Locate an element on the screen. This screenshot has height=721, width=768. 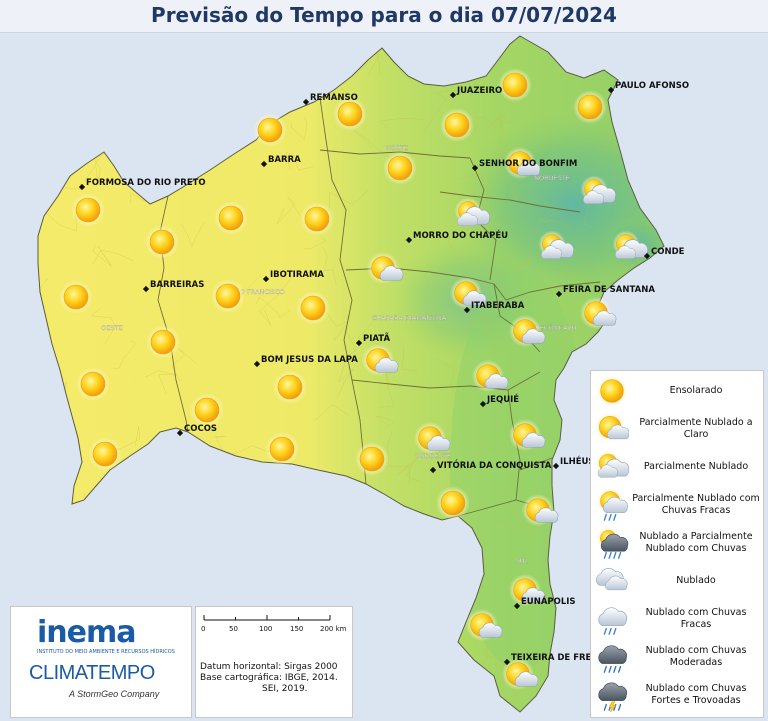
forecast-parcialmente-nublado-a-claro-icon is located at coordinates (598, 313).